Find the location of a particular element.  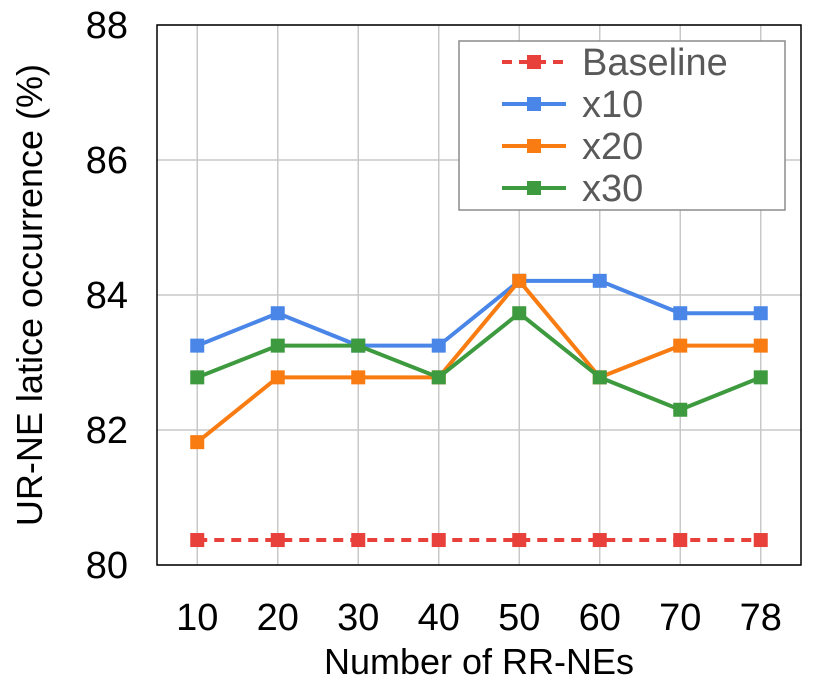

y-tick-label: 86 is located at coordinates (107, 161).